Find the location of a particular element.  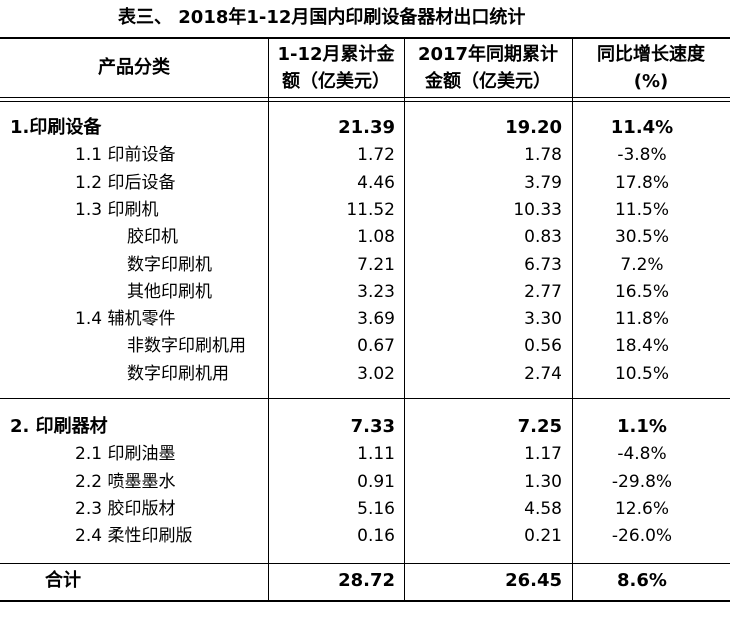

cell-value: 4.46 is located at coordinates (376, 182).